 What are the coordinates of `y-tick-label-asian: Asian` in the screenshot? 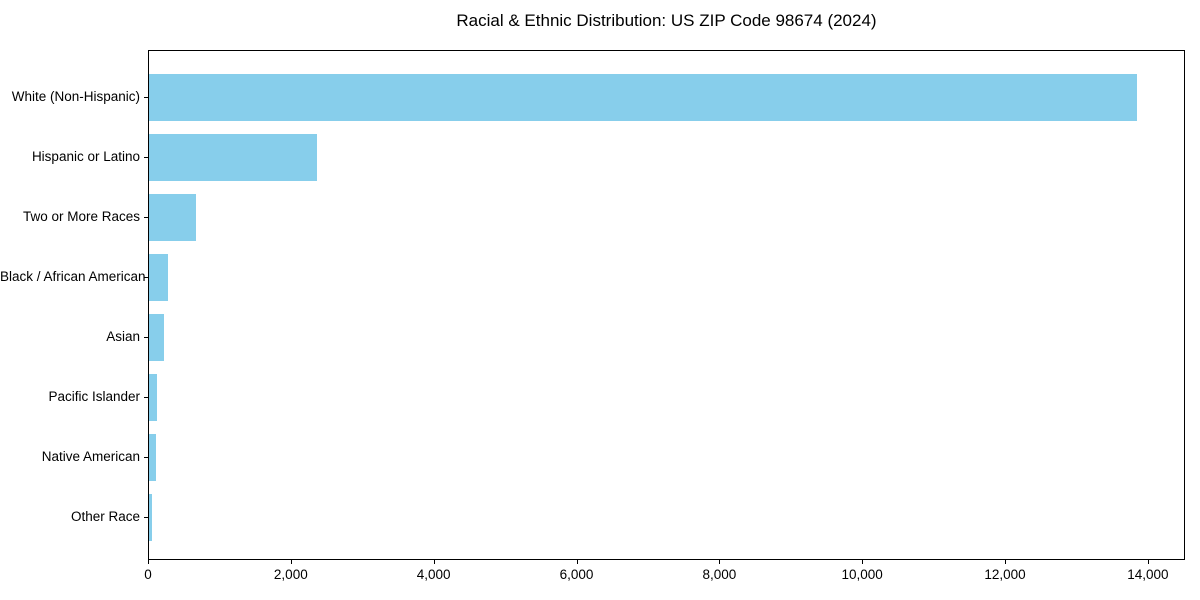 It's located at (123, 336).